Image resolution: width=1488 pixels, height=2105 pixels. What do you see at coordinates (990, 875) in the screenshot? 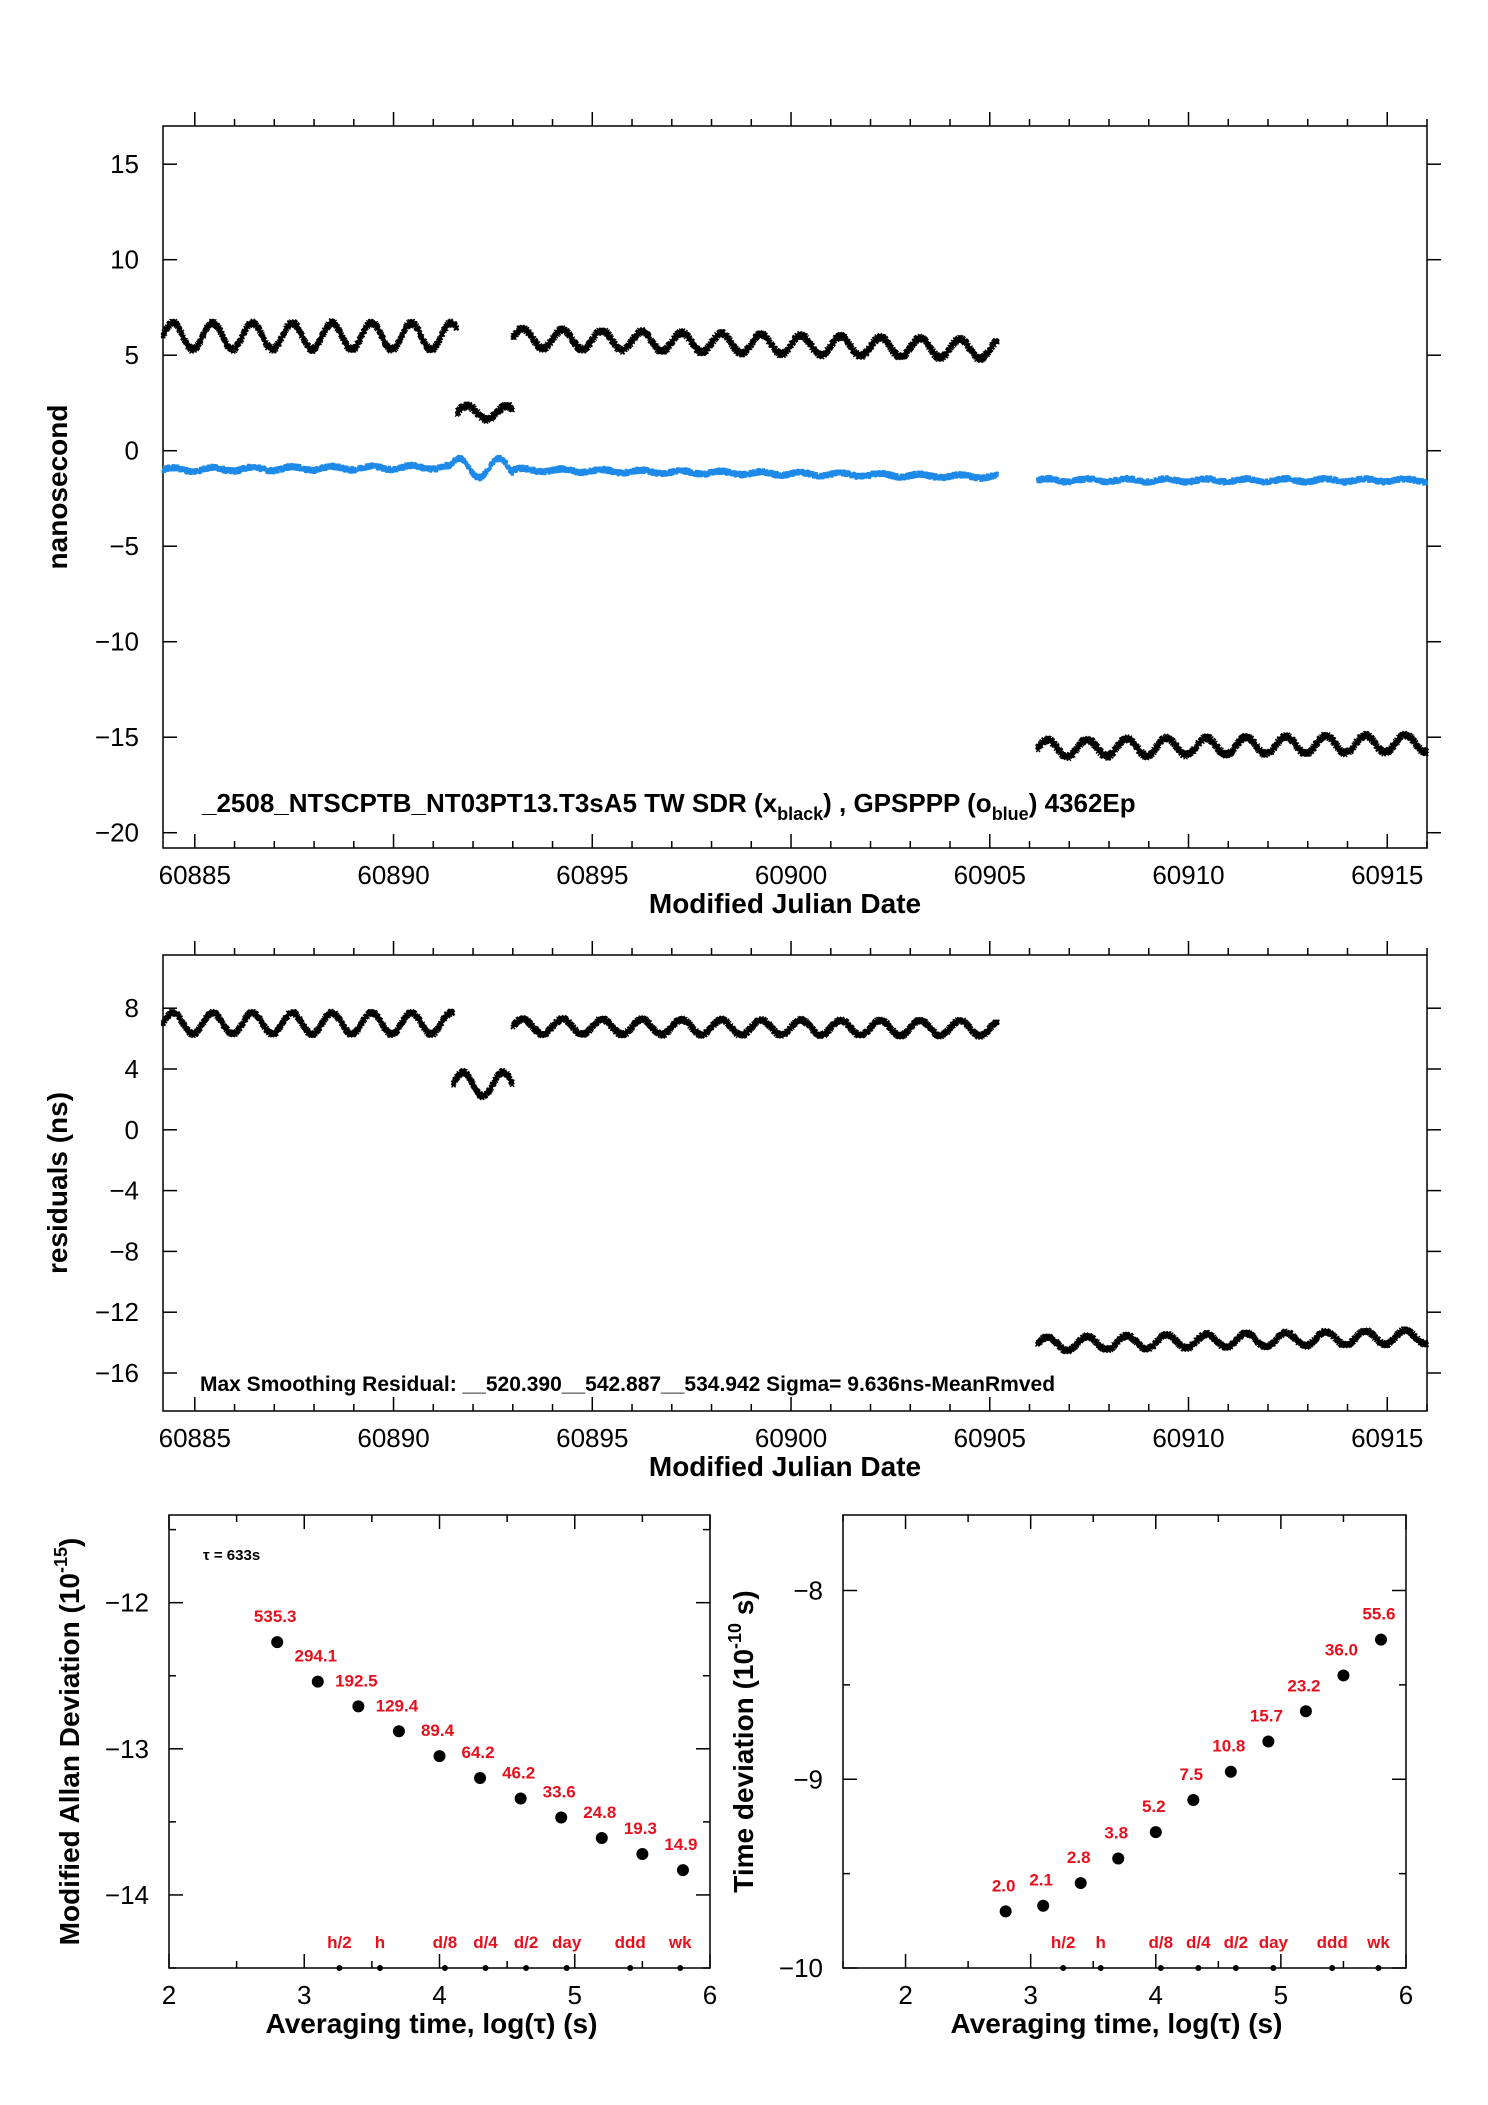
I see `x-tick-label: 60905` at bounding box center [990, 875].